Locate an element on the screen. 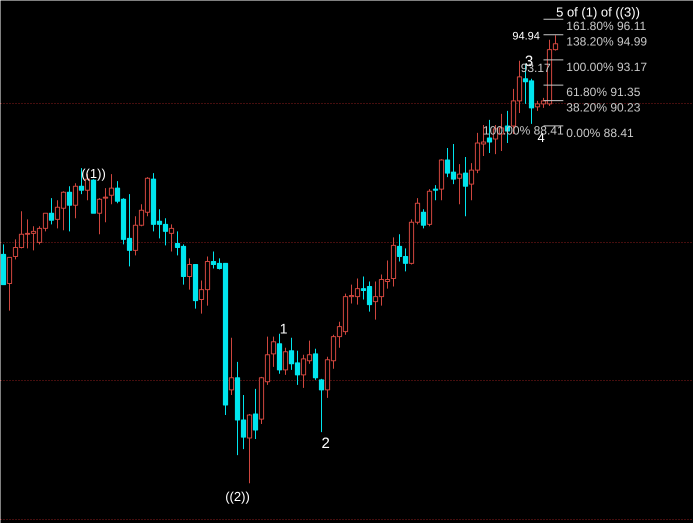 This screenshot has height=523, width=693. ref-line-label: 161.80% 96.11 is located at coordinates (606, 26).